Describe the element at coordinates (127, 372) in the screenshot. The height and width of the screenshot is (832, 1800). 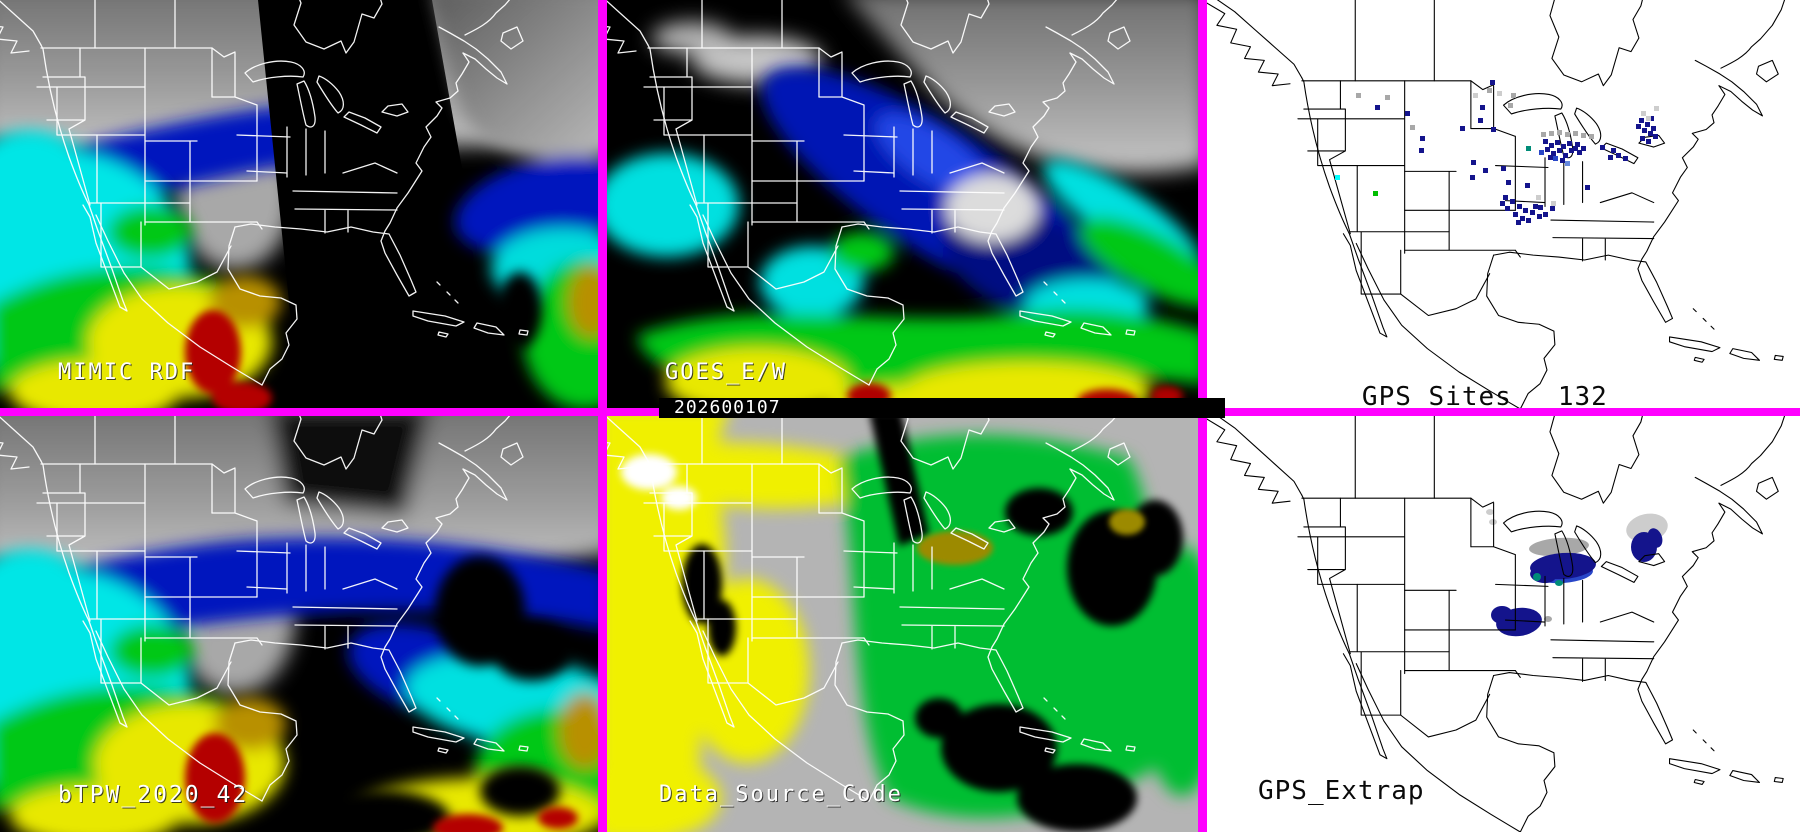
I see `panel-label-mimic: MIMIC RDF` at that location.